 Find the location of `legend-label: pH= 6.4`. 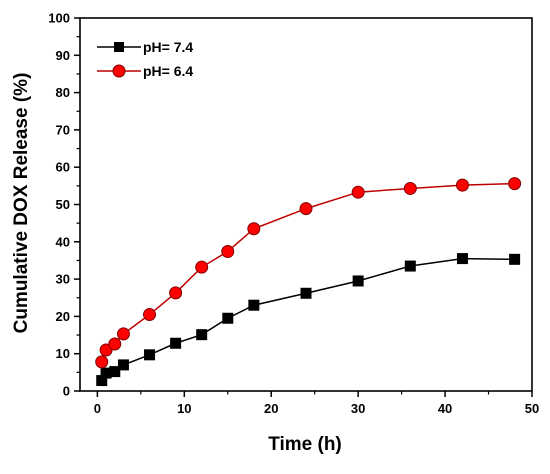

legend-label: pH= 6.4 is located at coordinates (168, 71).